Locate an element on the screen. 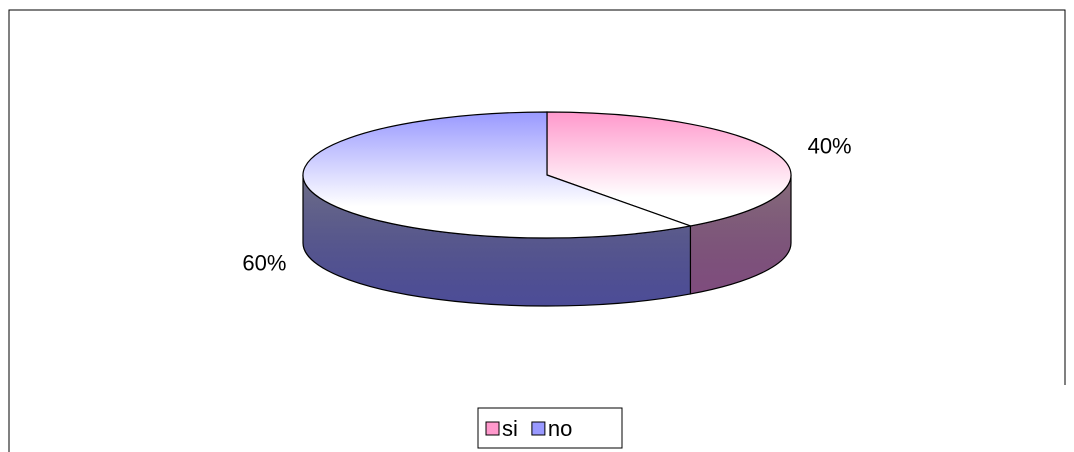  legend-label: no is located at coordinates (560, 428).